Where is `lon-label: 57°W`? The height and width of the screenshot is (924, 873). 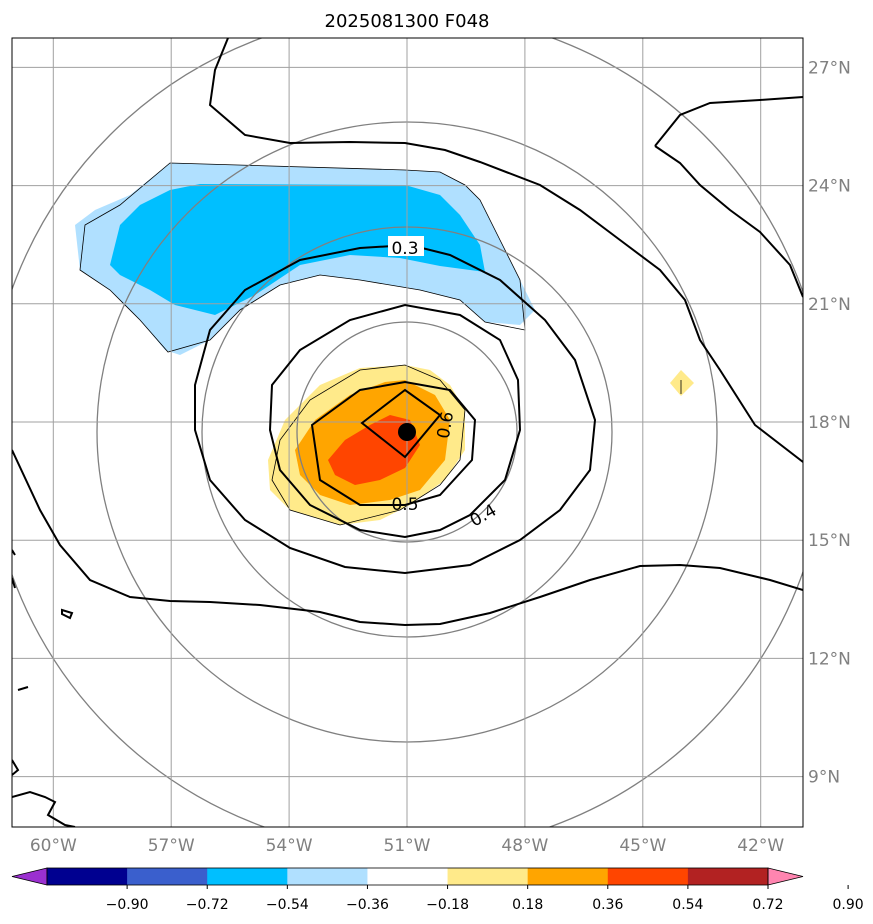 lon-label: 57°W is located at coordinates (171, 846).